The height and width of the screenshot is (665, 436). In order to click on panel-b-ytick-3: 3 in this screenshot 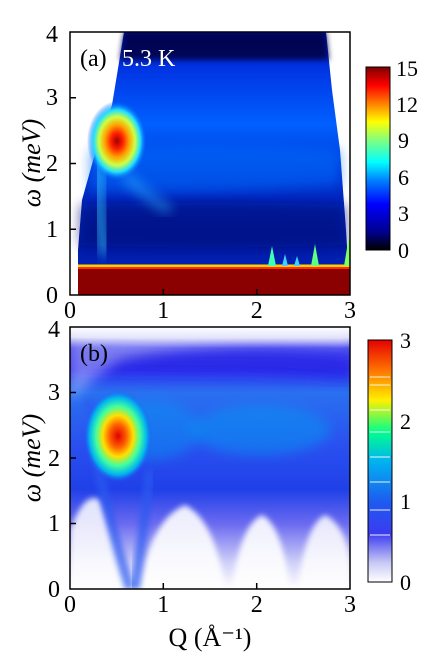, I will do `click(54, 393)`.